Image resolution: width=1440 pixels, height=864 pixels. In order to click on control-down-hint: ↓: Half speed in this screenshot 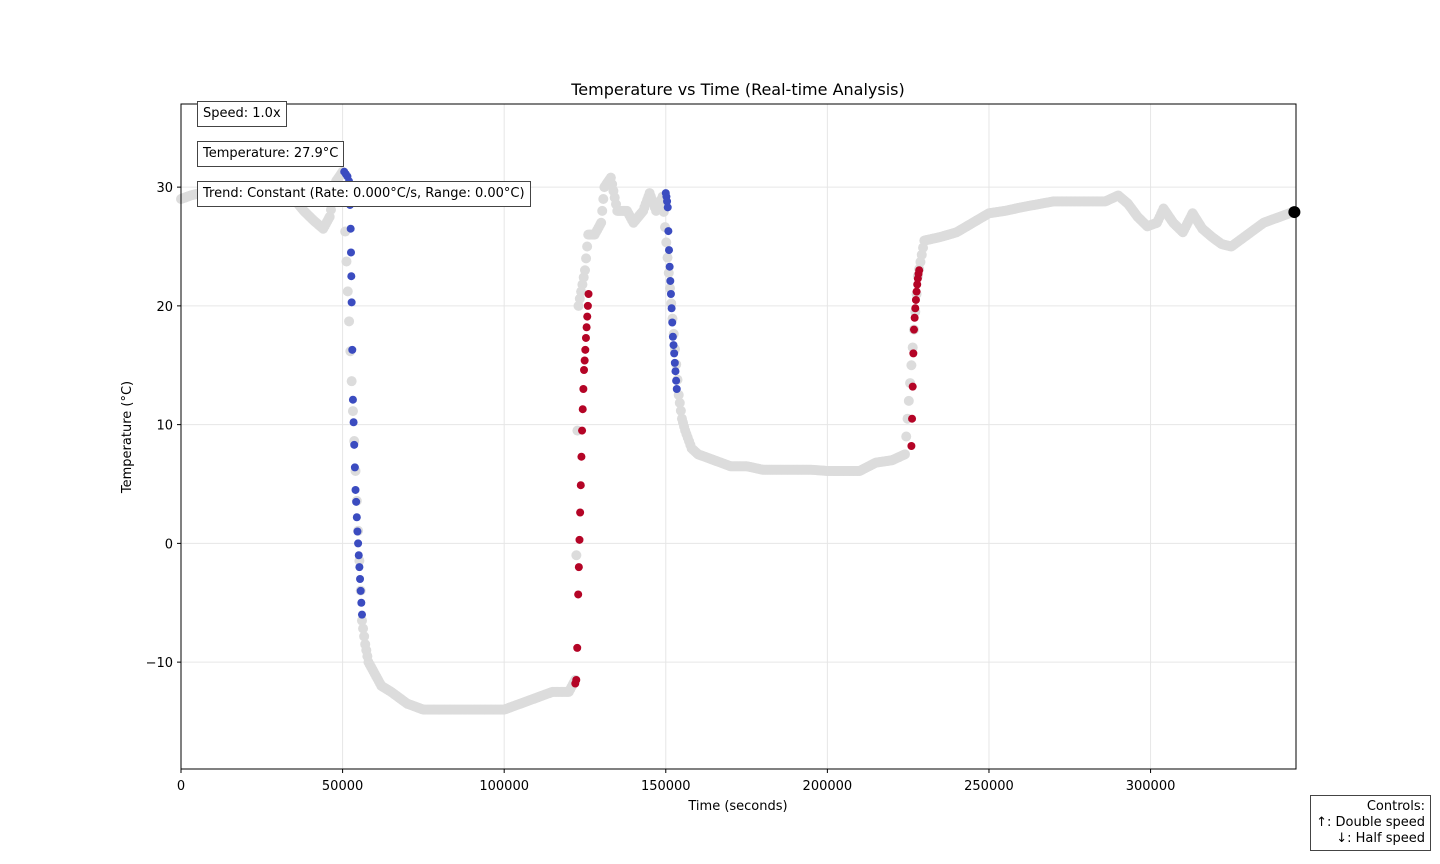, I will do `click(1380, 838)`.